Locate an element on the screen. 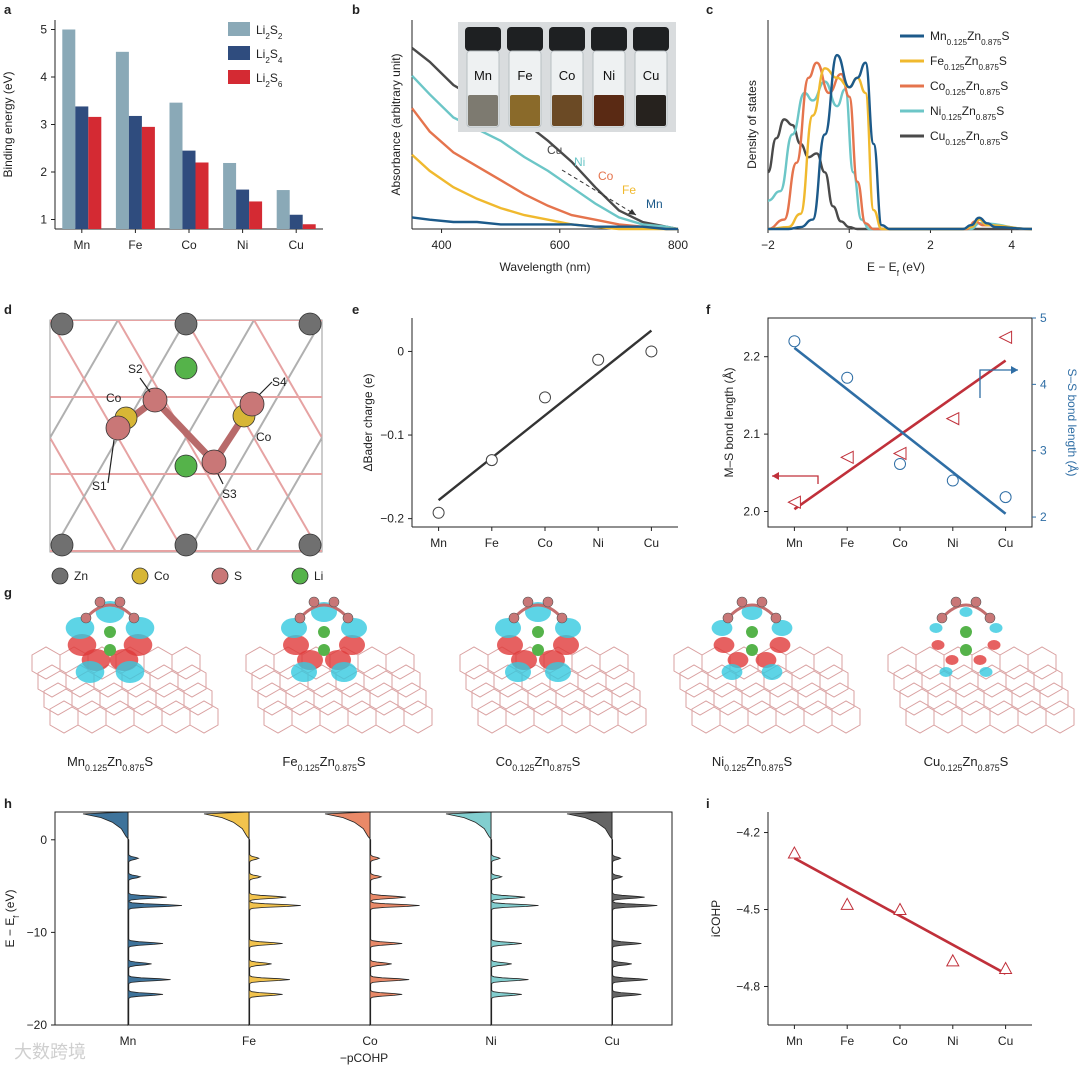 The height and width of the screenshot is (1070, 1080). b-trend-arrow-head is located at coordinates (632, 212).